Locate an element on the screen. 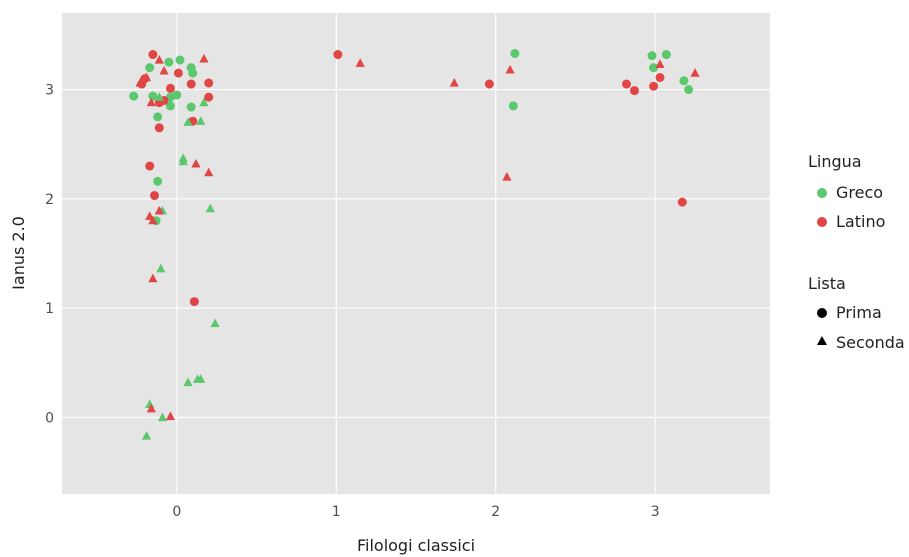  legend-key-seconda is located at coordinates (822, 340).